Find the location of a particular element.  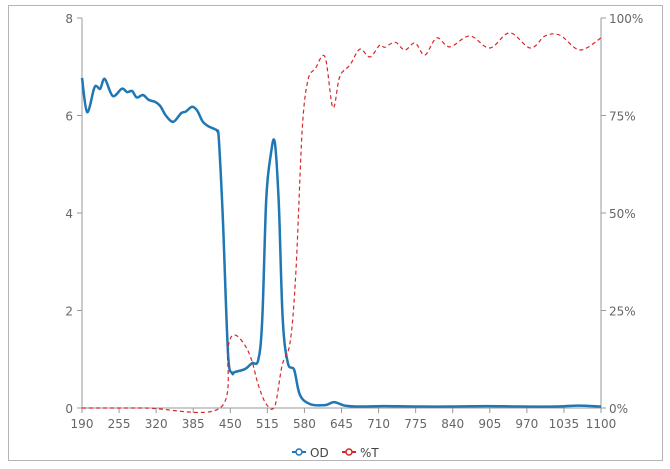

y2-tick-label: 75% is located at coordinates (622, 117).